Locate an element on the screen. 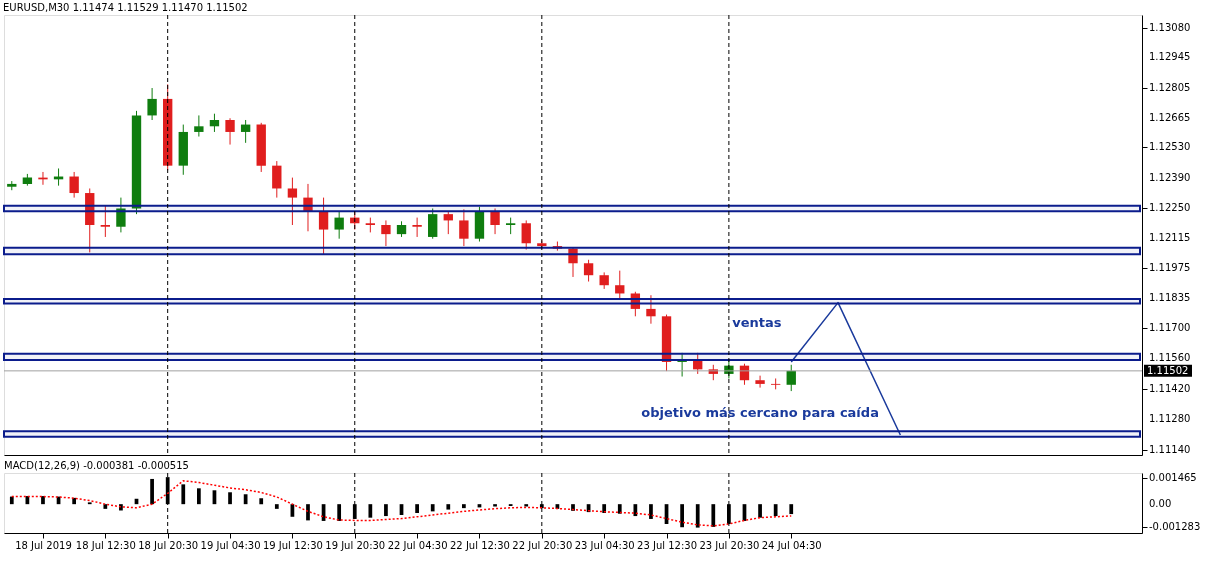 The height and width of the screenshot is (578, 1207). y-tick-label: 1.11975 is located at coordinates (1170, 268).